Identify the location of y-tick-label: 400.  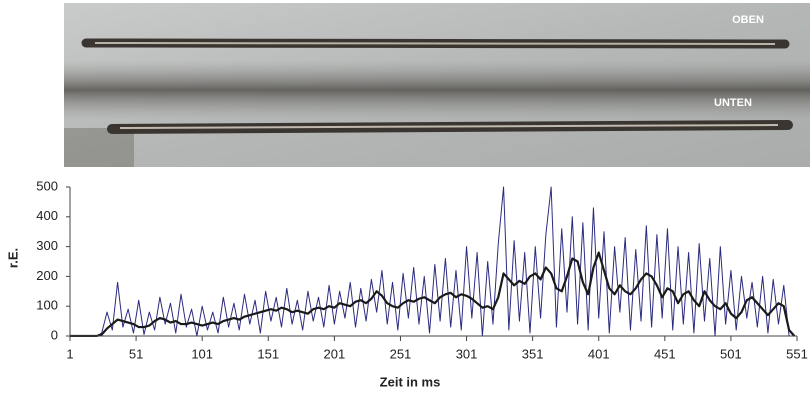
(47, 215).